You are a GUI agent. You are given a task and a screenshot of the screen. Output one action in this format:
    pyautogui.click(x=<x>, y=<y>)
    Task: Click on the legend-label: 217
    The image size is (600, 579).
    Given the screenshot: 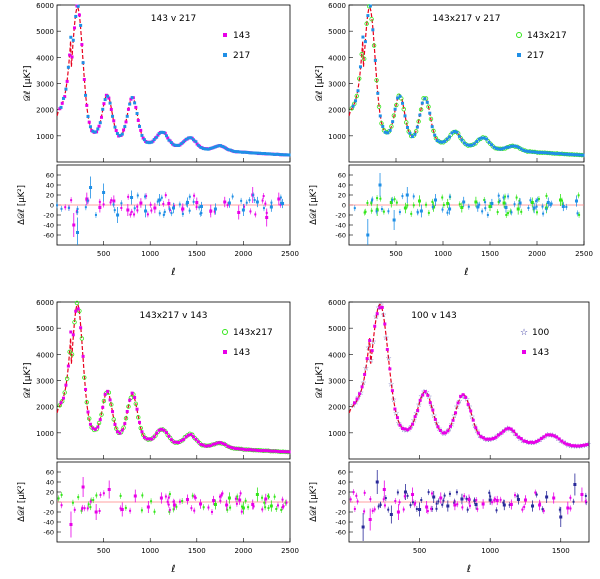 What is the action you would take?
    pyautogui.click(x=241, y=56)
    